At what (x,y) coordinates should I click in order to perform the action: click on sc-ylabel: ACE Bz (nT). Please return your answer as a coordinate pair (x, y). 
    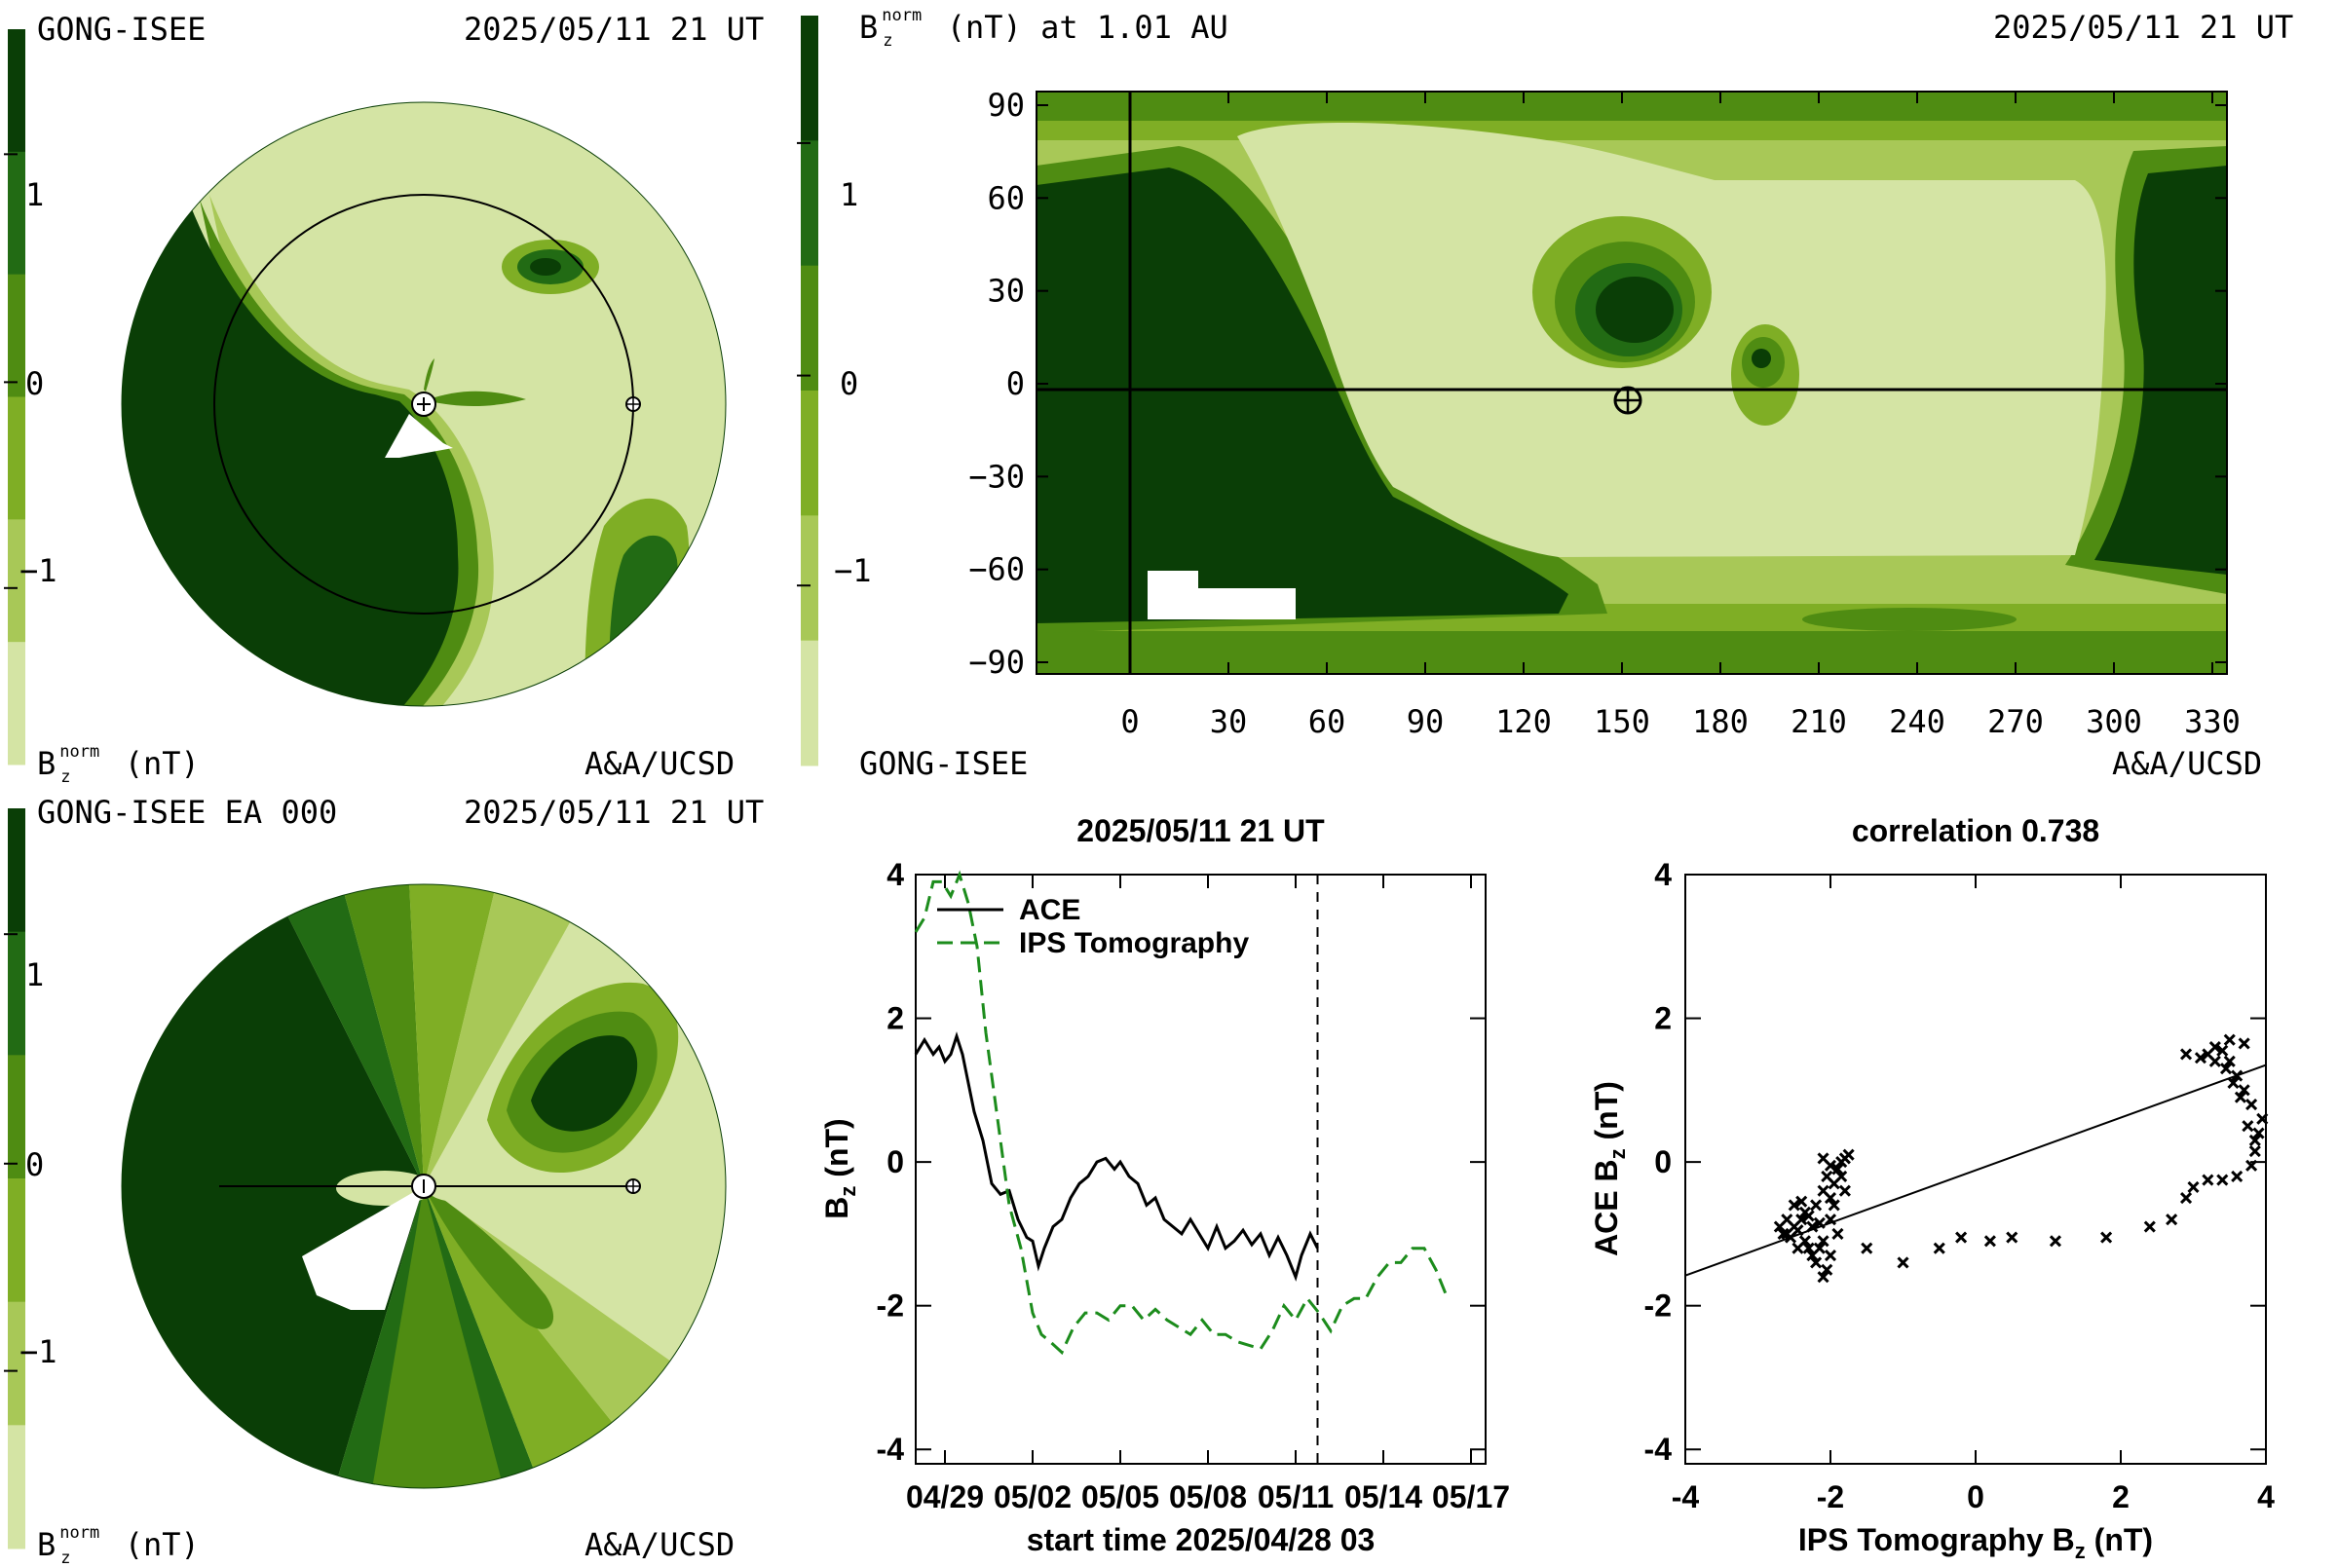
    Looking at the image, I should click on (1609, 1168).